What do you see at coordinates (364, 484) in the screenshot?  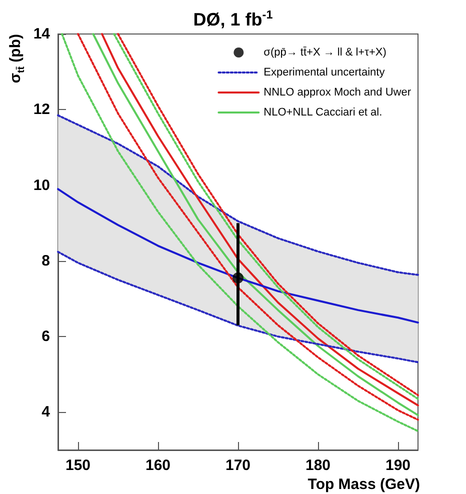 I see `x-axis-title: Top Mass (GeV)` at bounding box center [364, 484].